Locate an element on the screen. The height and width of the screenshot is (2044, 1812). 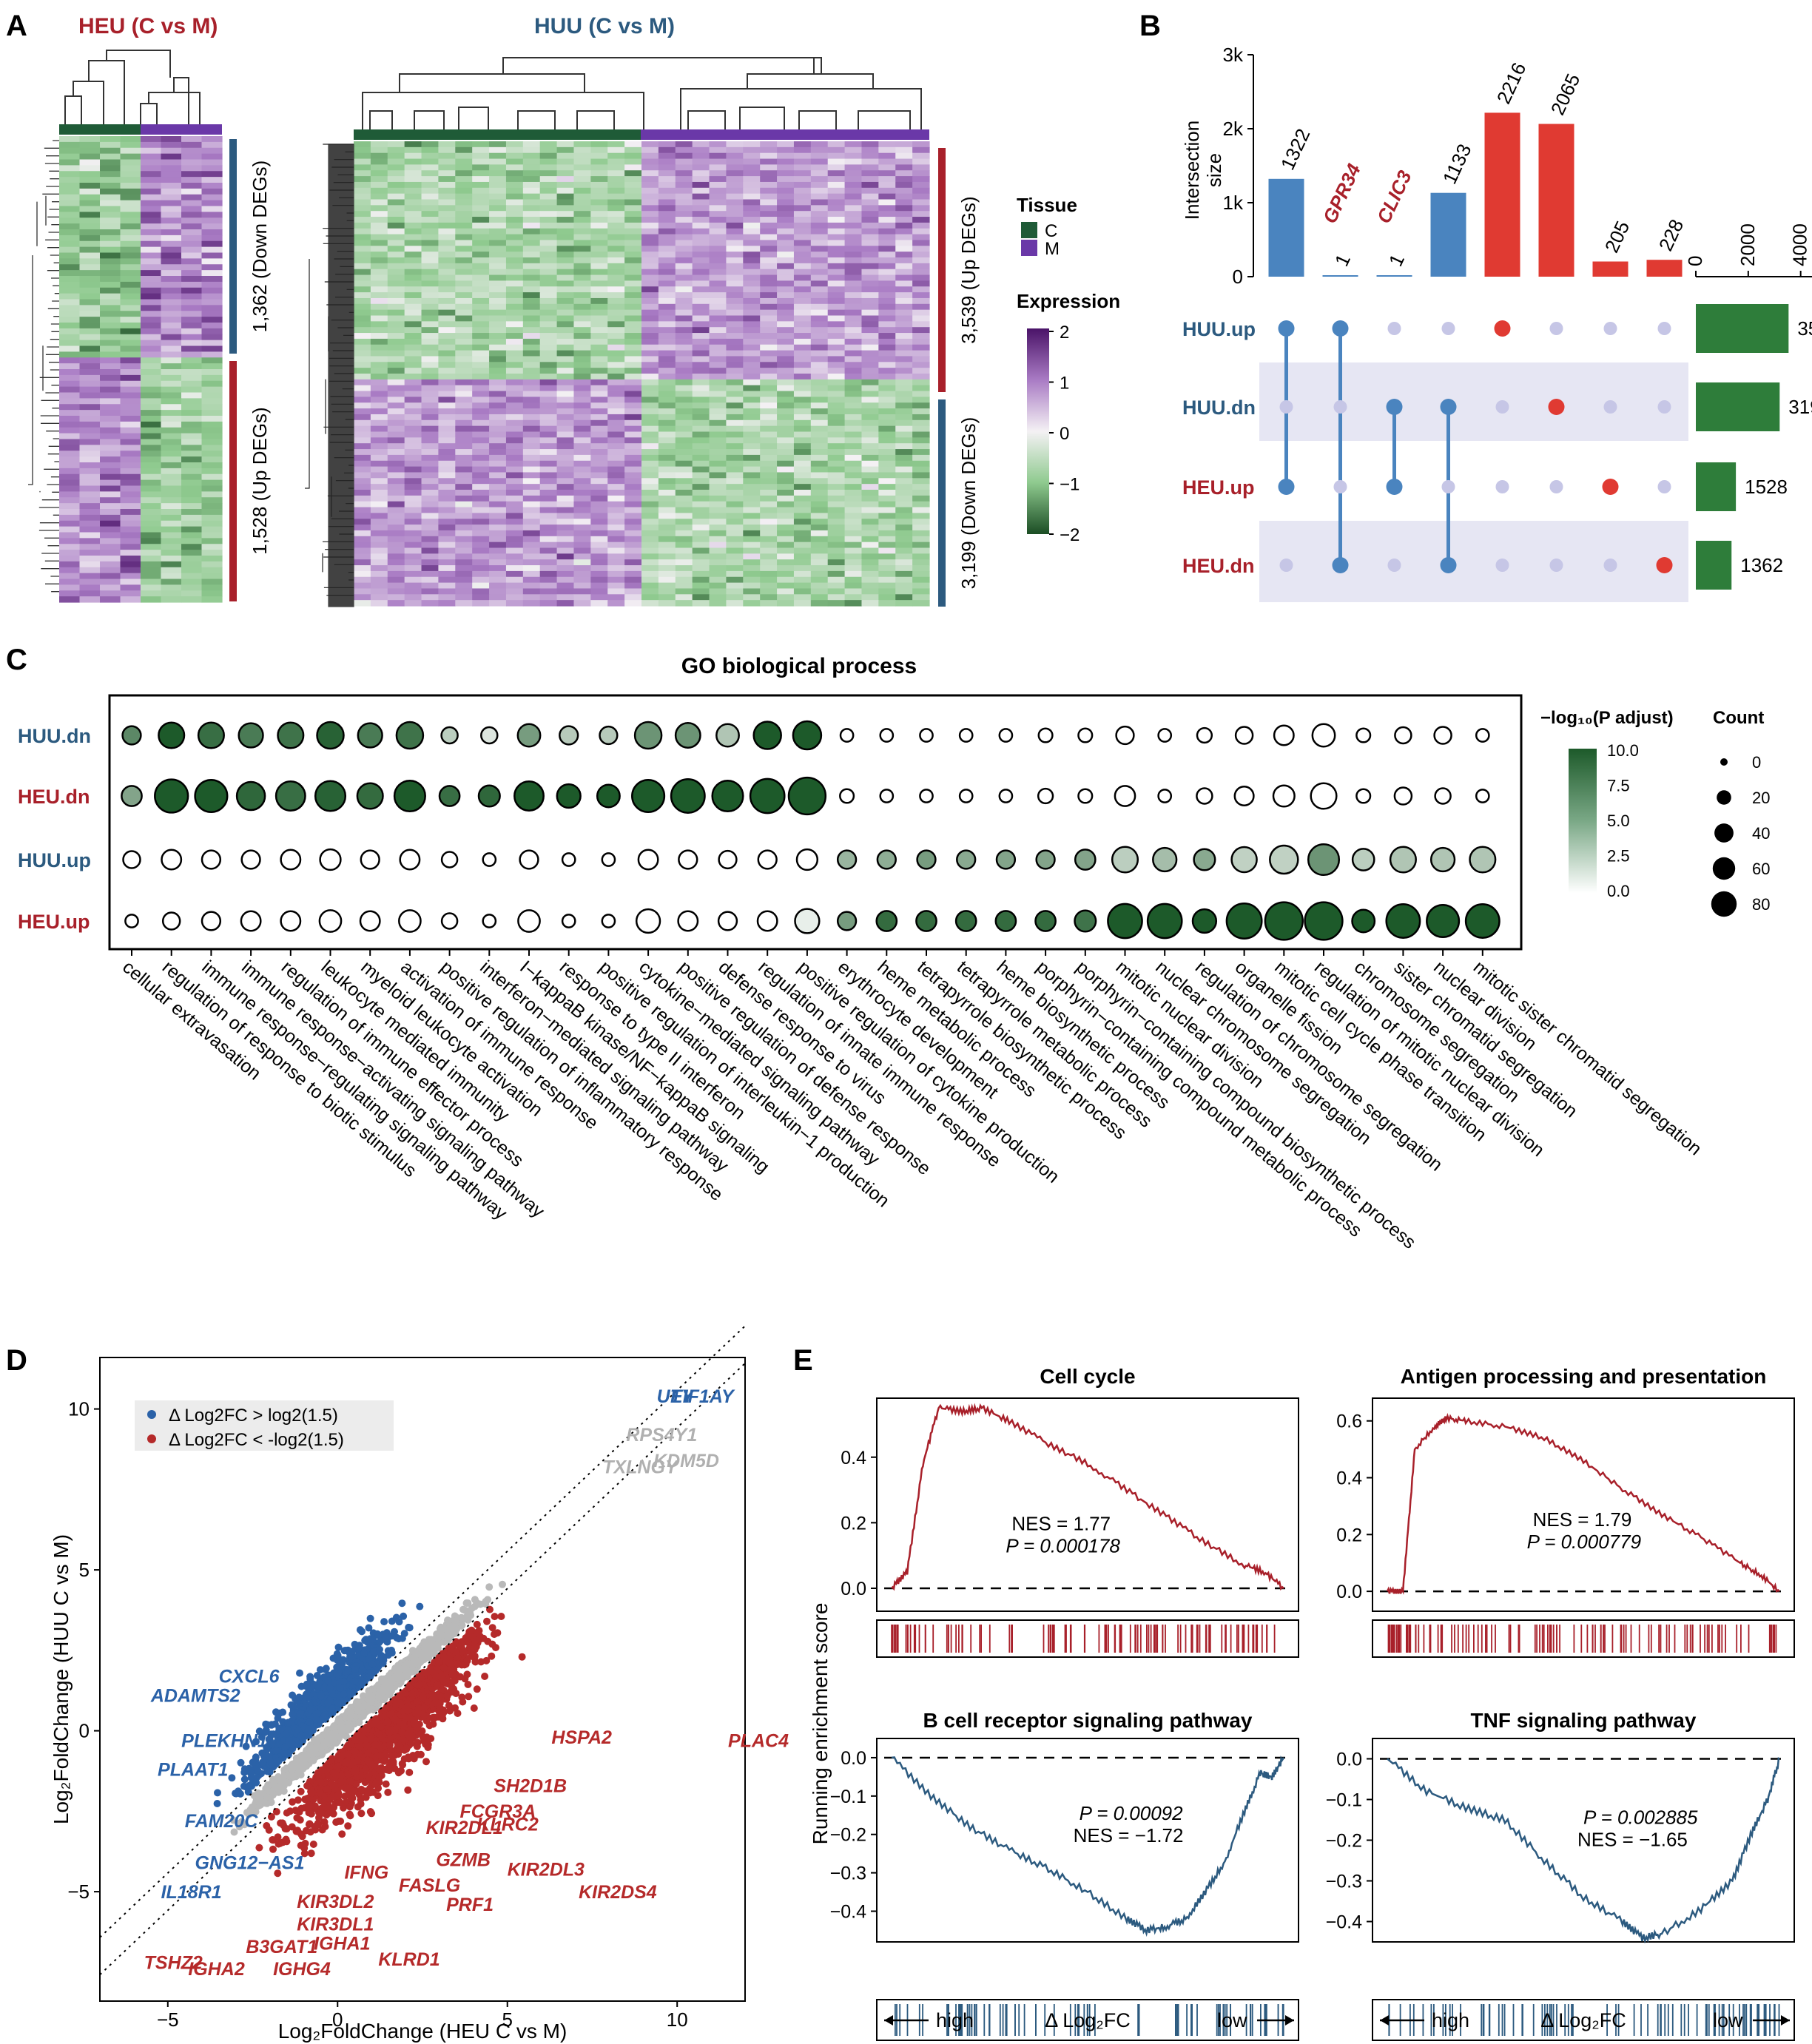
row-dendrogram-branches is located at coordinates (44, 366).